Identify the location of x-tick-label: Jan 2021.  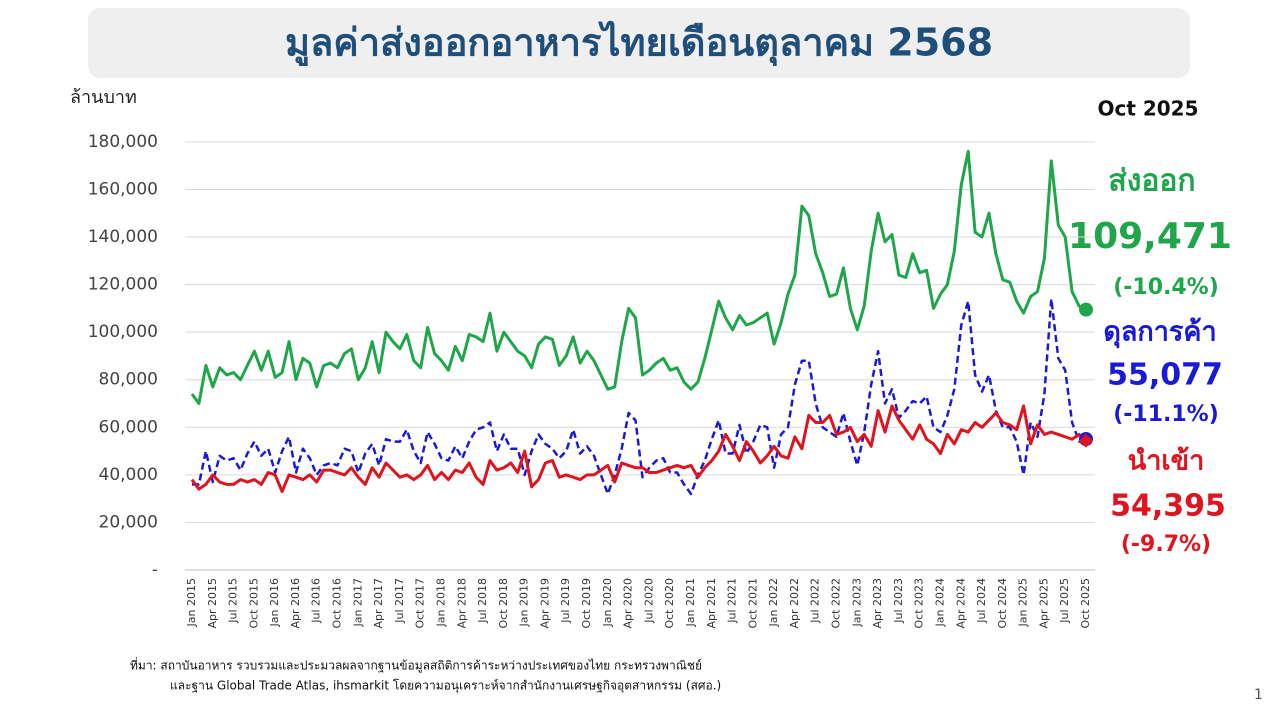
(690, 602).